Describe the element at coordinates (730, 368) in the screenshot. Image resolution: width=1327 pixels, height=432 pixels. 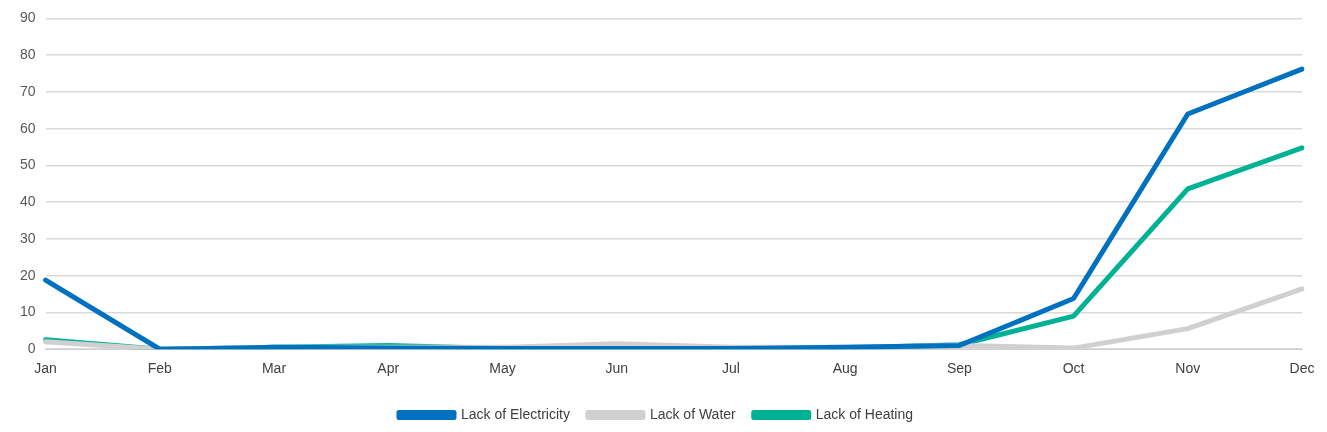
I see `x-tick-label: Jul` at that location.